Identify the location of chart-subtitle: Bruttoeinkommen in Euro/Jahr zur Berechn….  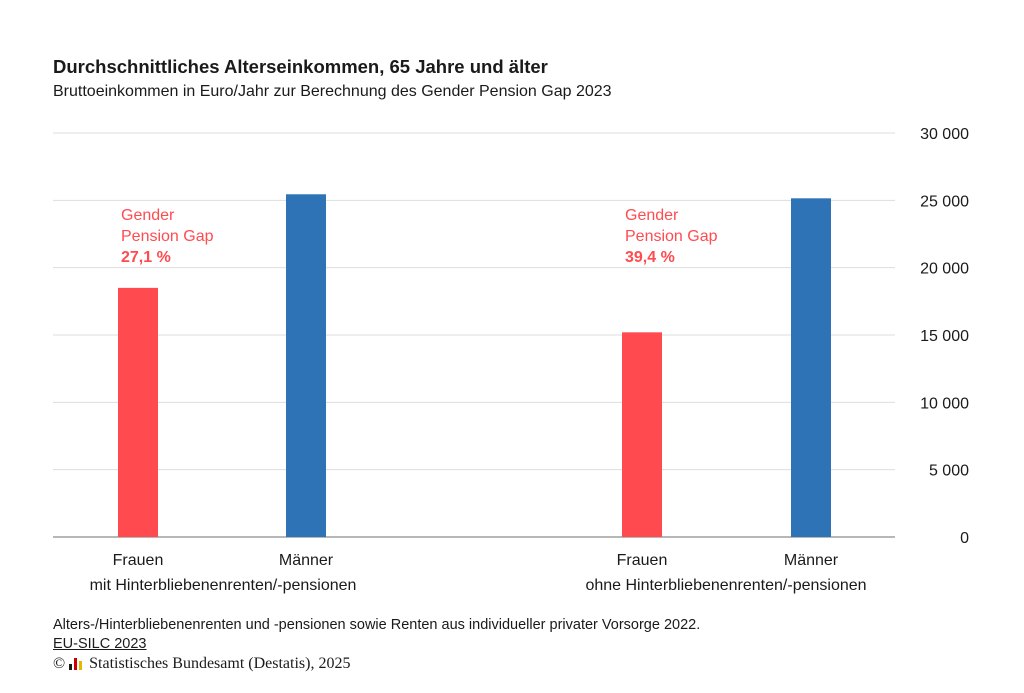
(332, 91).